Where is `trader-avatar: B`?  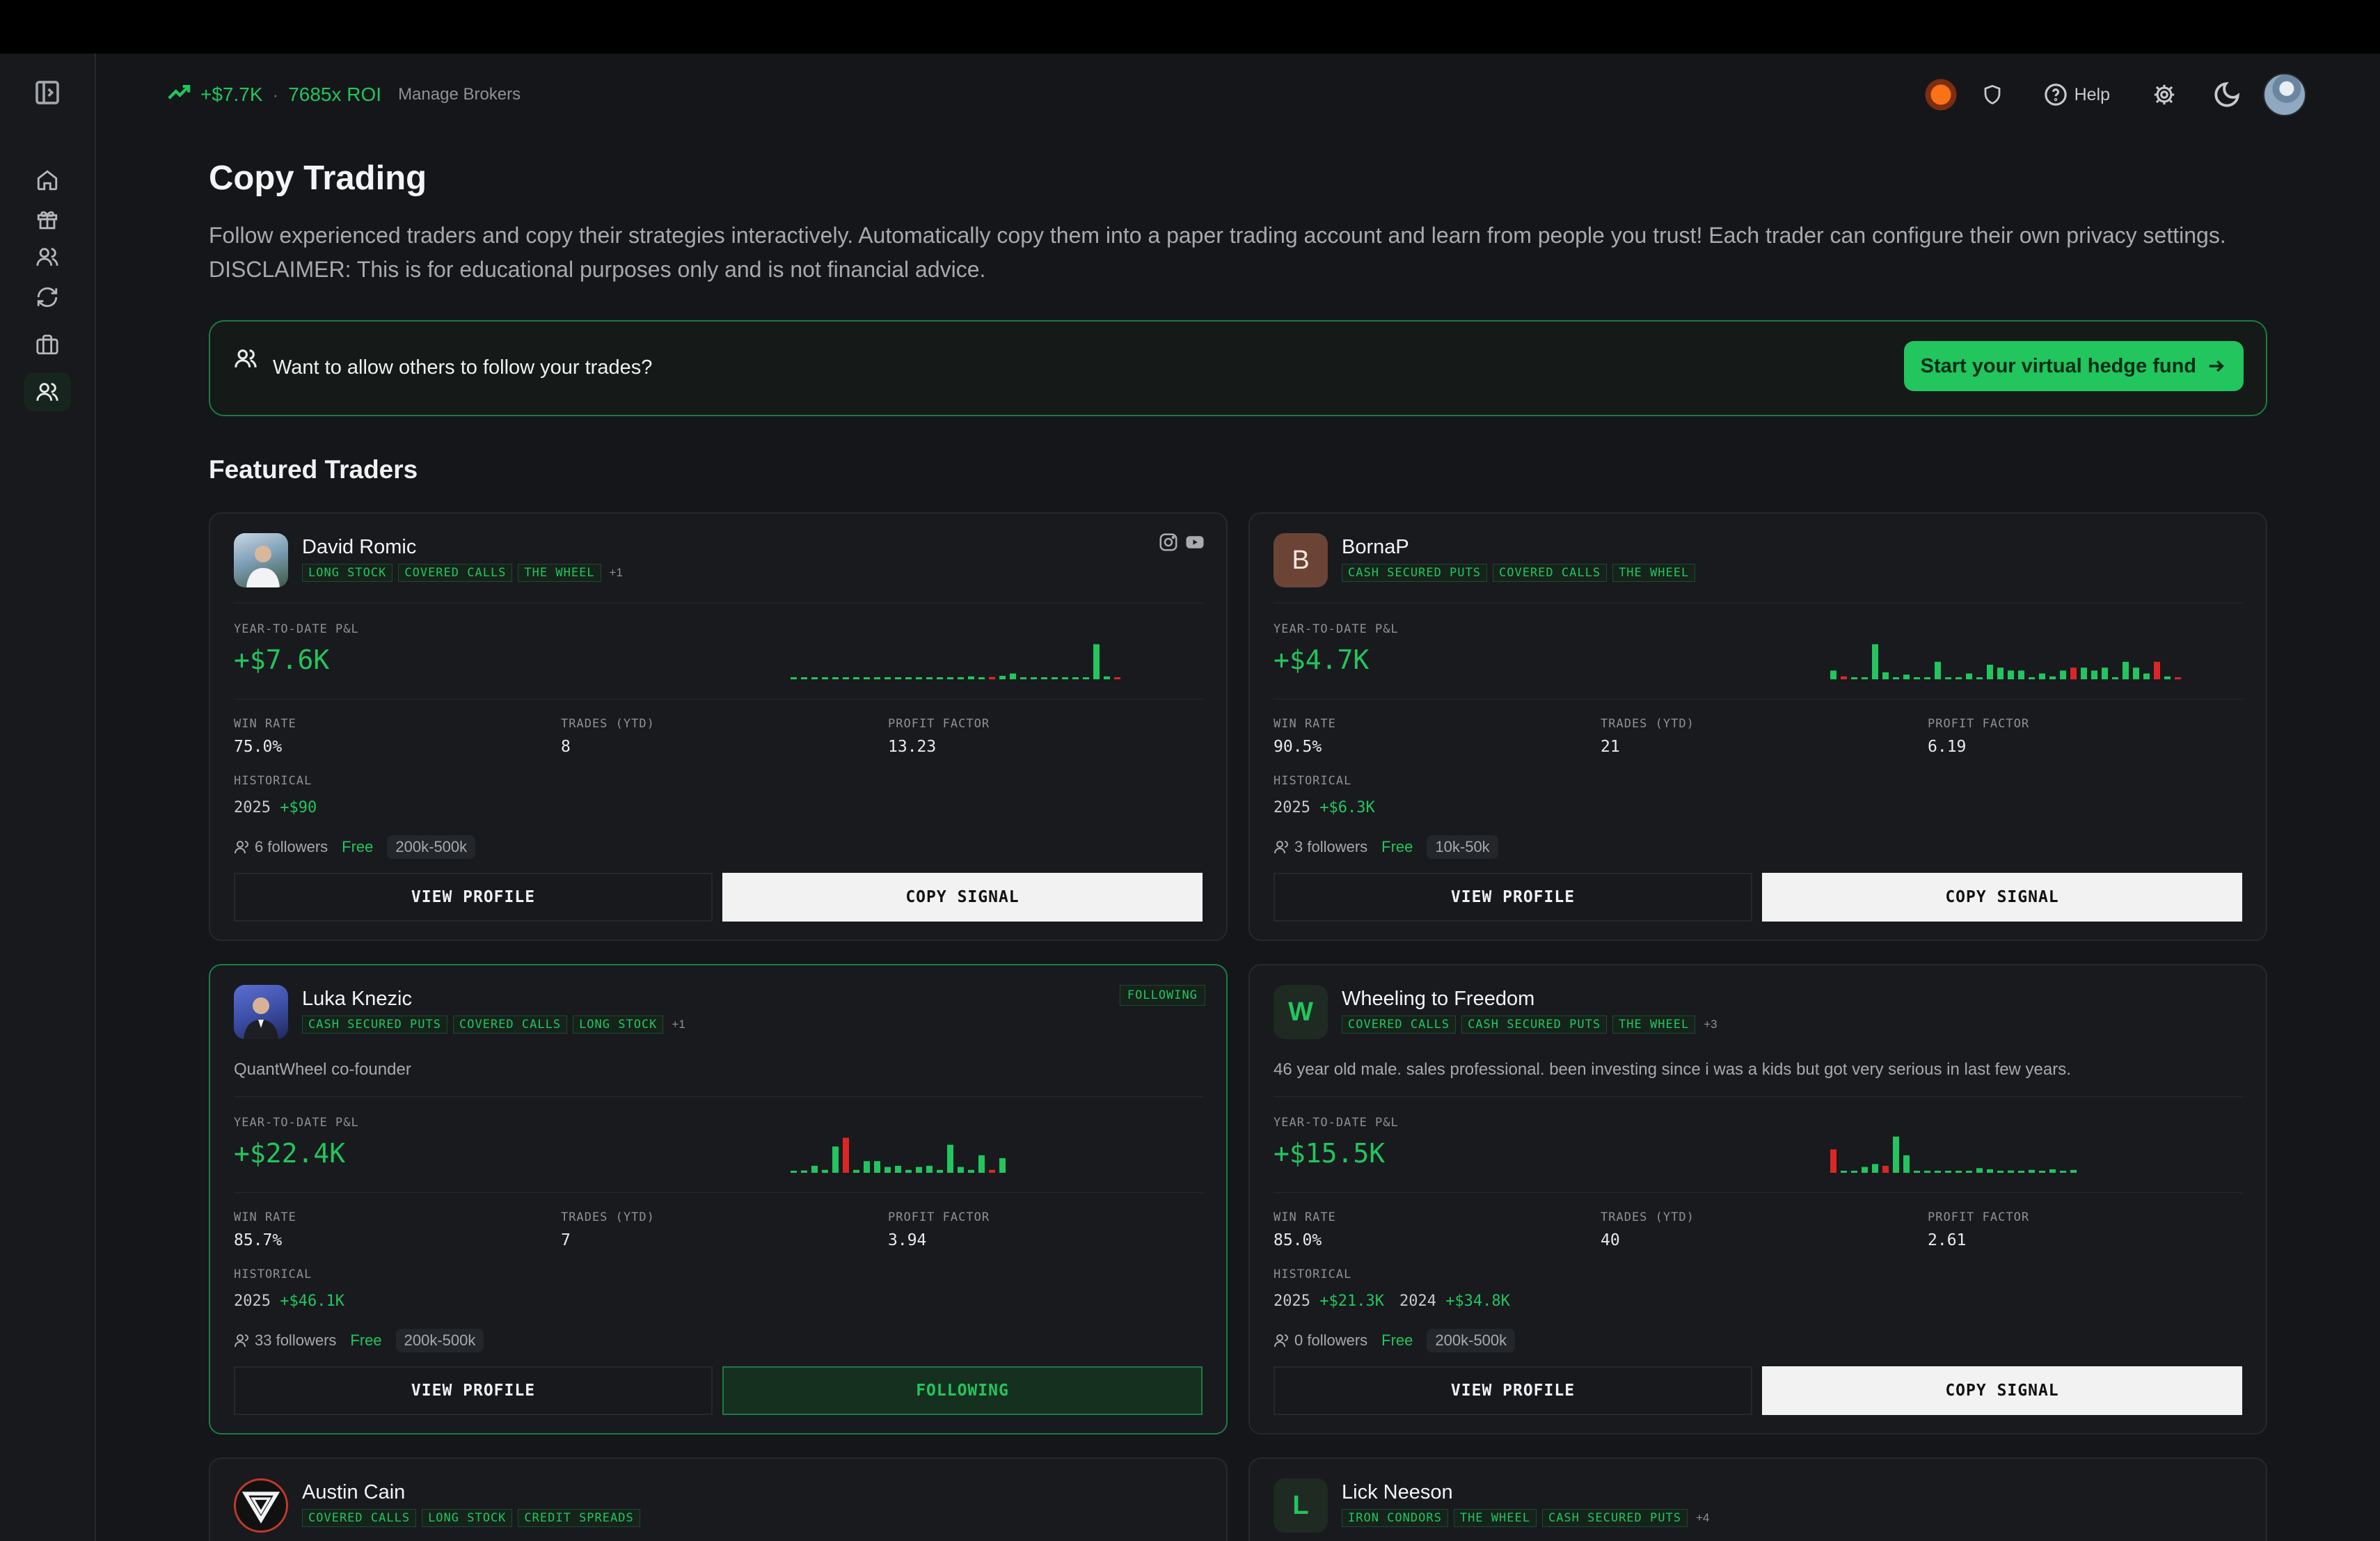 trader-avatar: B is located at coordinates (1301, 560).